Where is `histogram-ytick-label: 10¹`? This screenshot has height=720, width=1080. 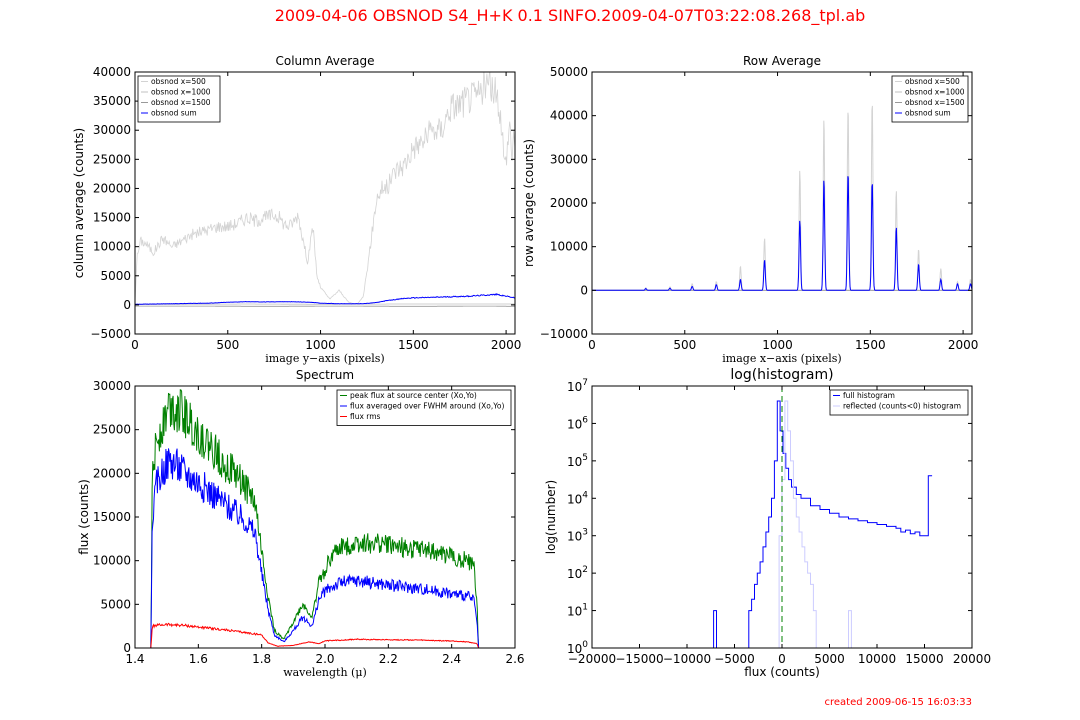
histogram-ytick-label: 10¹ is located at coordinates (577, 611).